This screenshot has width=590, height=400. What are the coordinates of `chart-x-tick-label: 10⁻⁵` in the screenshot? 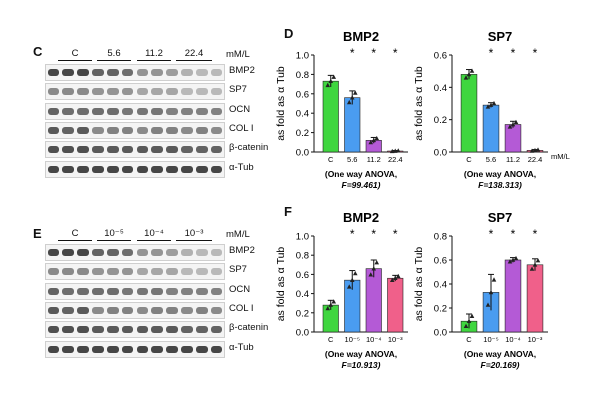 It's located at (352, 339).